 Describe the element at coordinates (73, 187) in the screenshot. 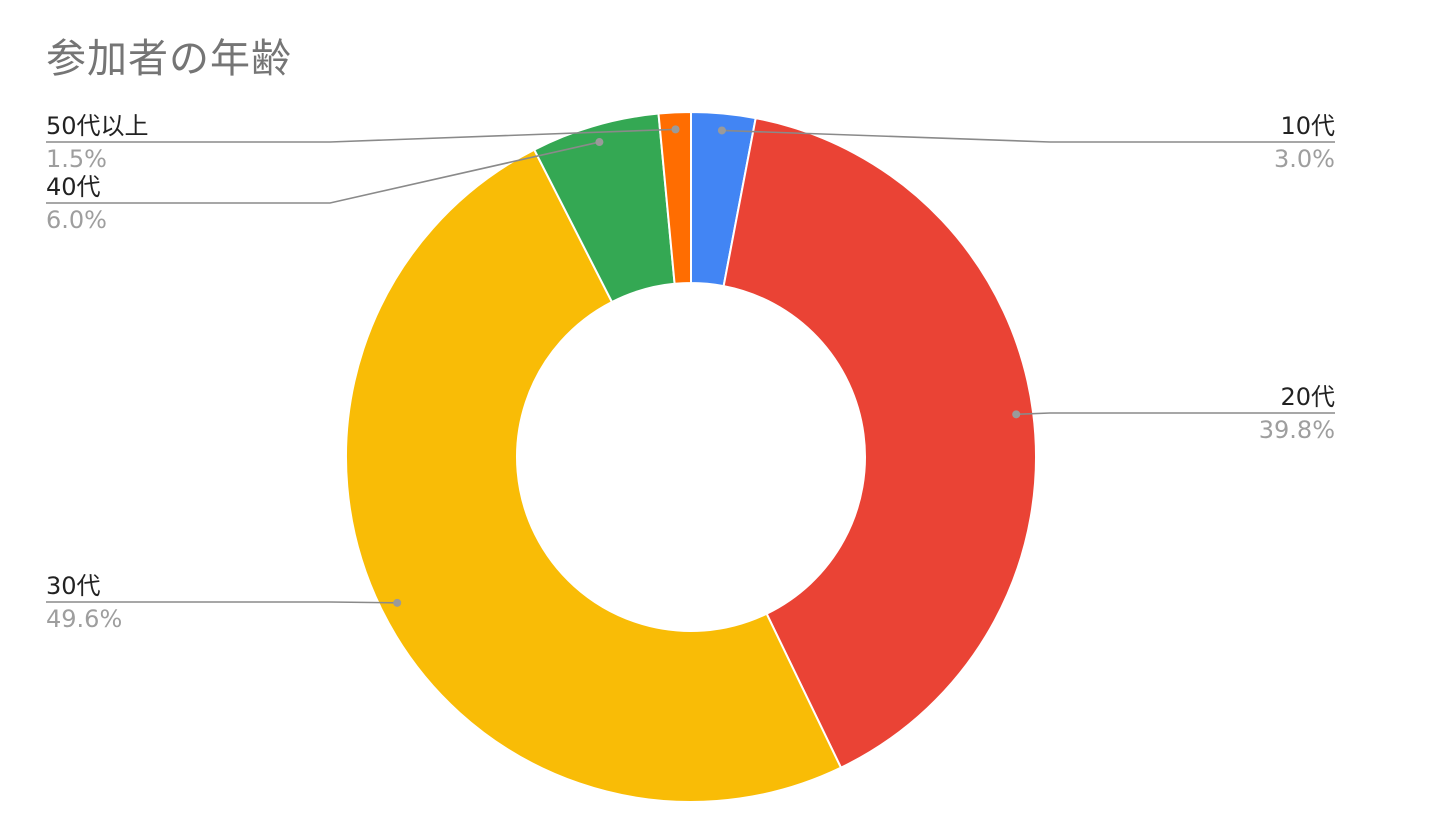

I see `slice-4-label: 40代` at that location.